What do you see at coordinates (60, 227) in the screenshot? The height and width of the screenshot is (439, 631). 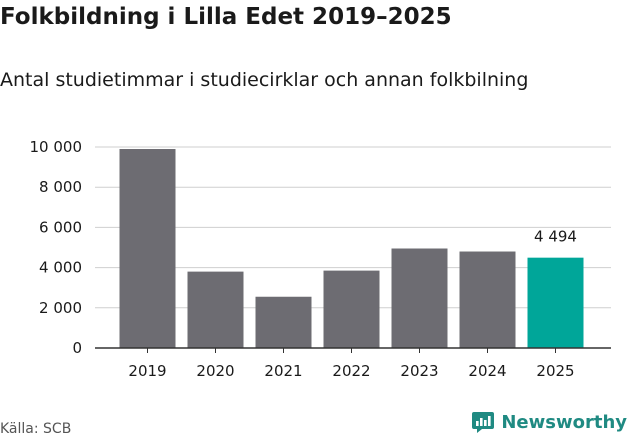 I see `y-tick-label: 6 000` at bounding box center [60, 227].